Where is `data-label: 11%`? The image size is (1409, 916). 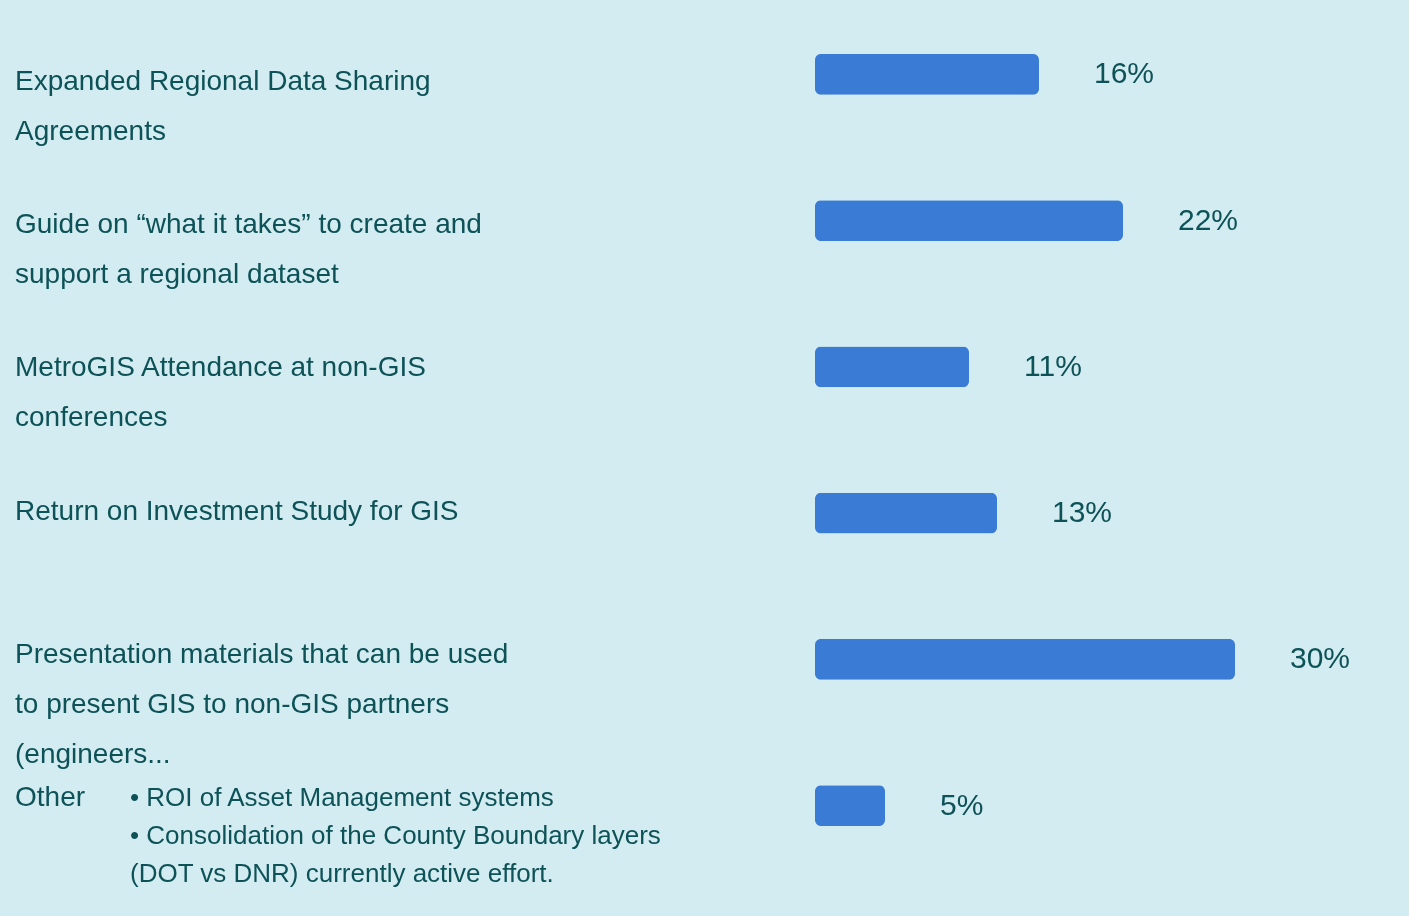
data-label: 11% is located at coordinates (1053, 365).